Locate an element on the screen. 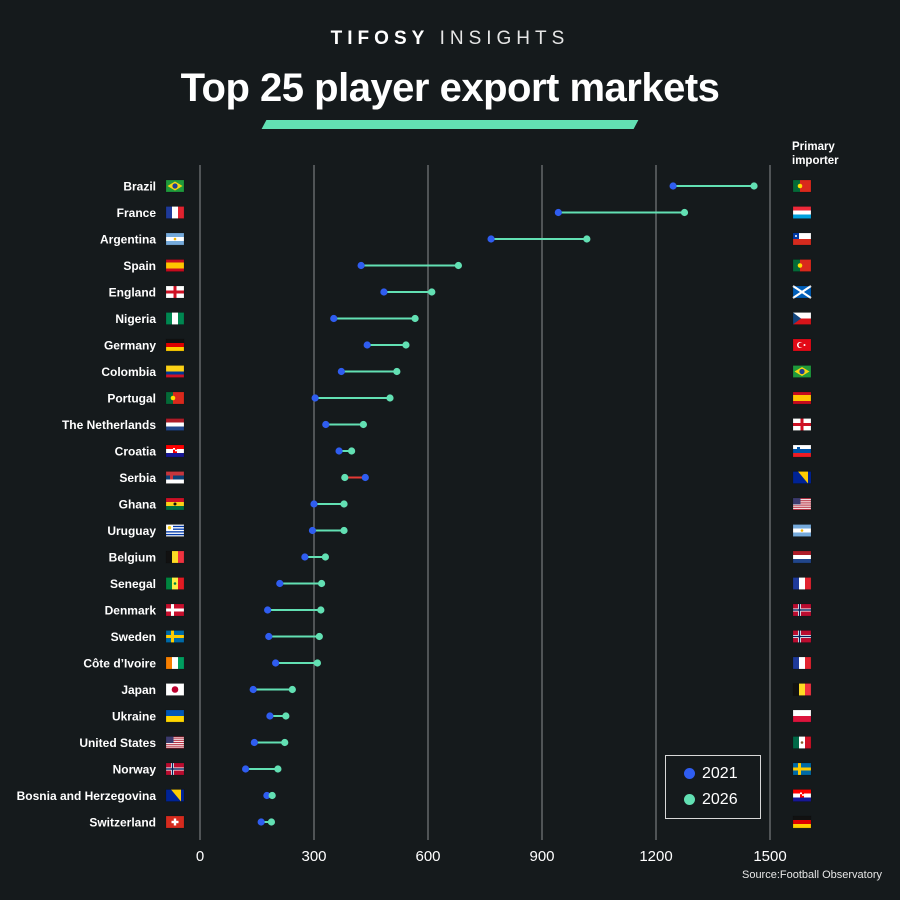  point-2021-germany is located at coordinates (367, 345).